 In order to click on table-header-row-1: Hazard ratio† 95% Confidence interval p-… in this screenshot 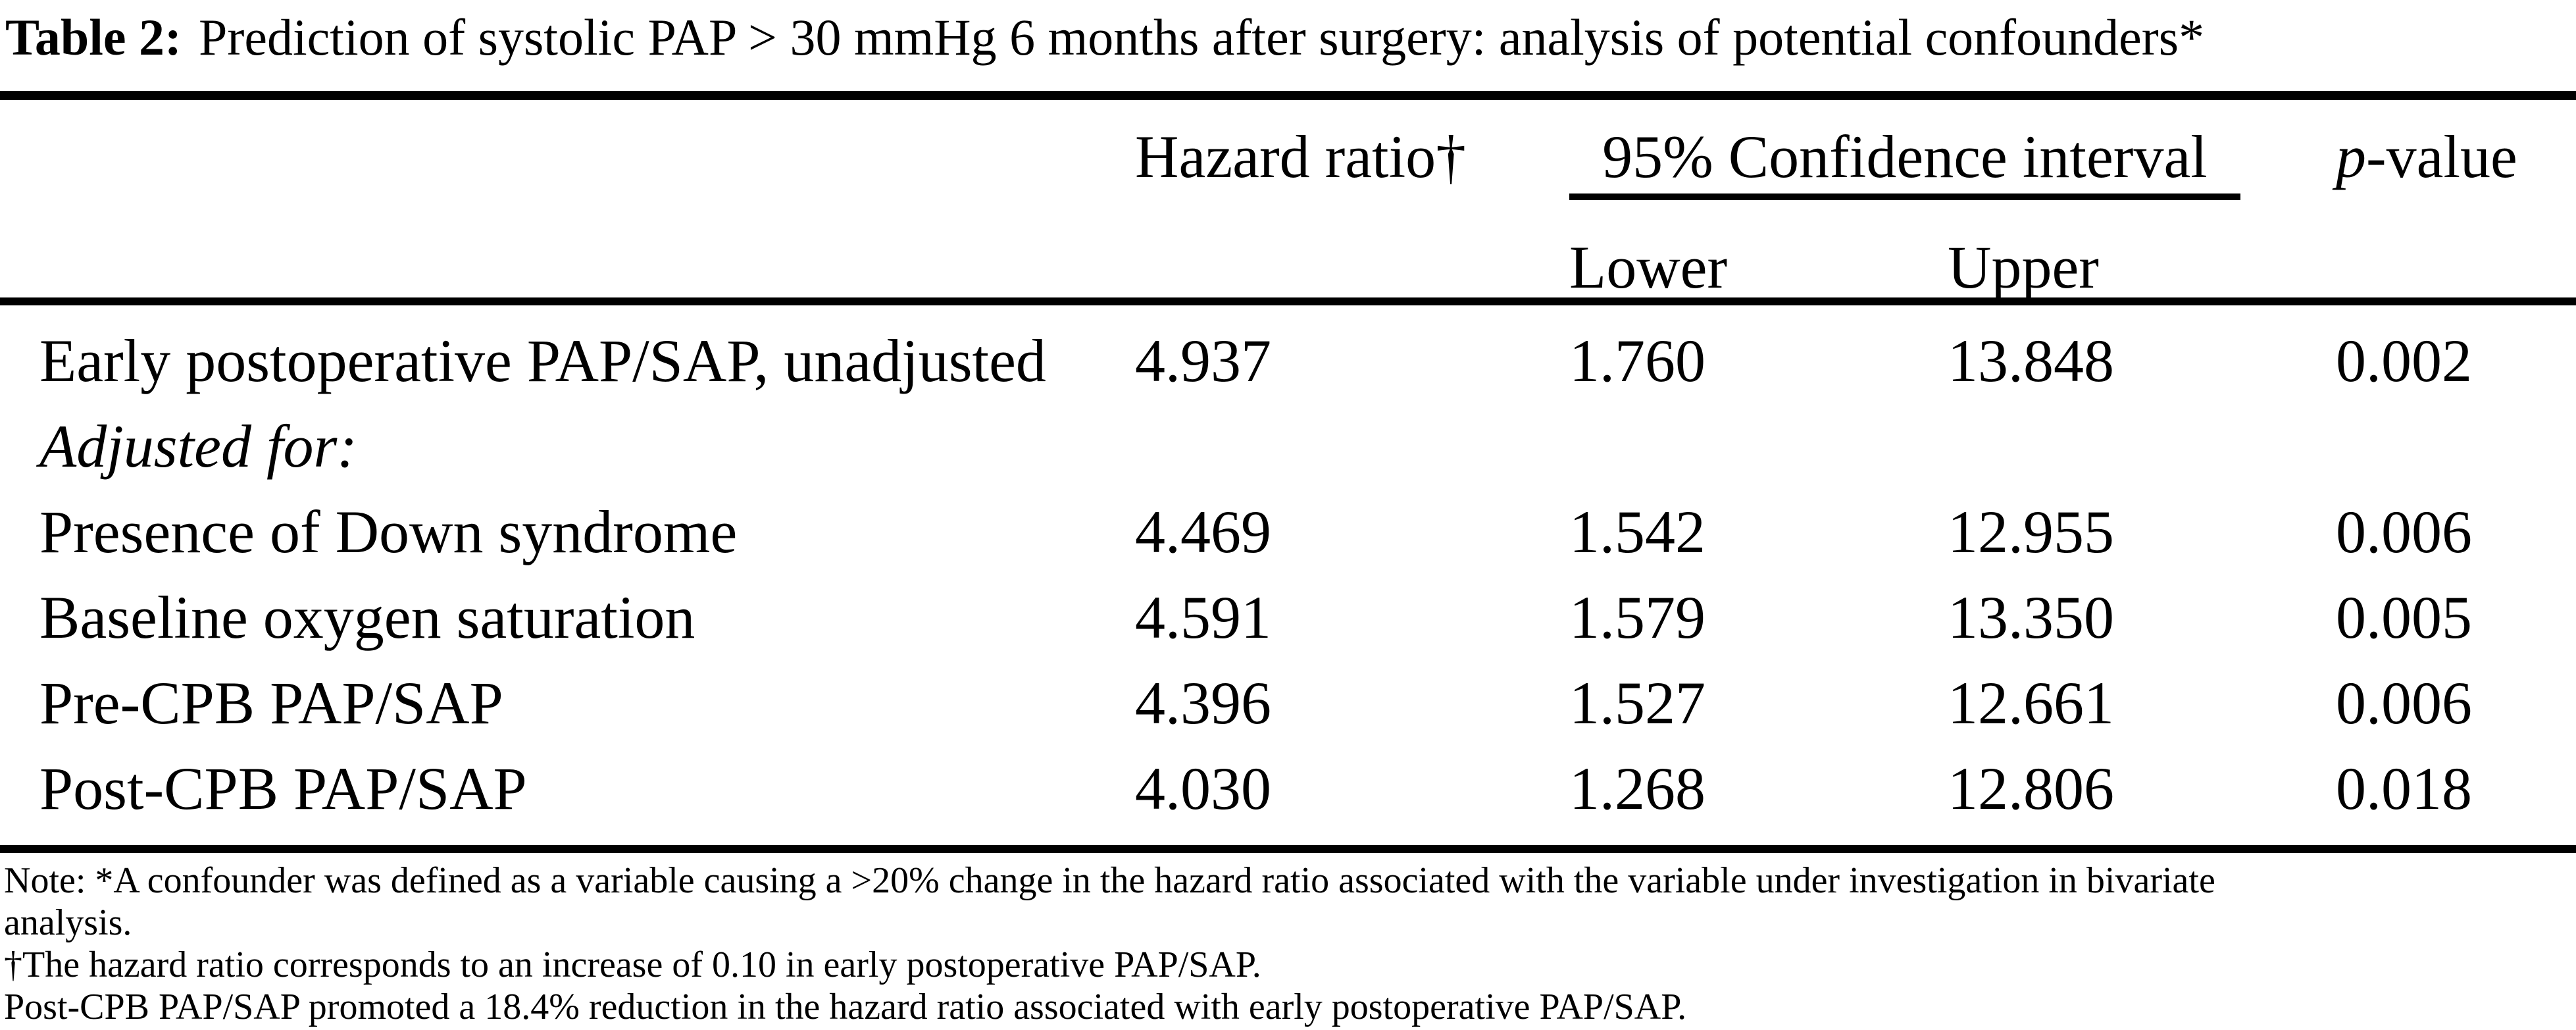, I will do `click(1288, 163)`.